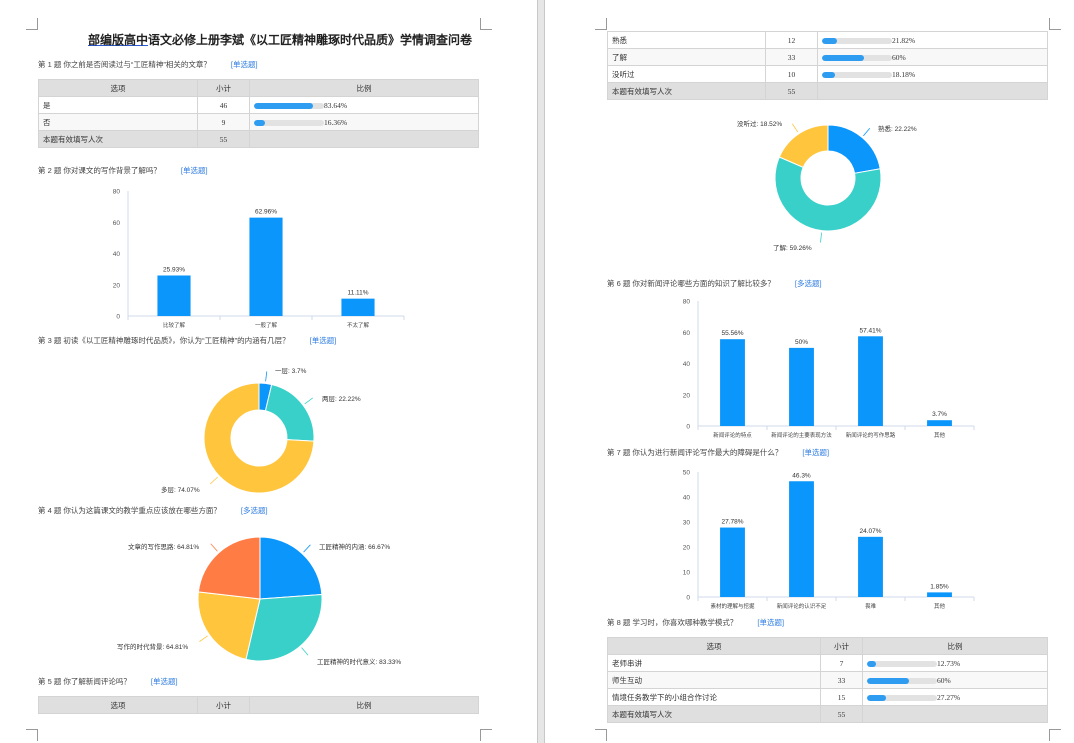 Image resolution: width=1074 pixels, height=743 pixels. What do you see at coordinates (732, 435) in the screenshot?
I see `x-category-label: 新闻评论的特点` at bounding box center [732, 435].